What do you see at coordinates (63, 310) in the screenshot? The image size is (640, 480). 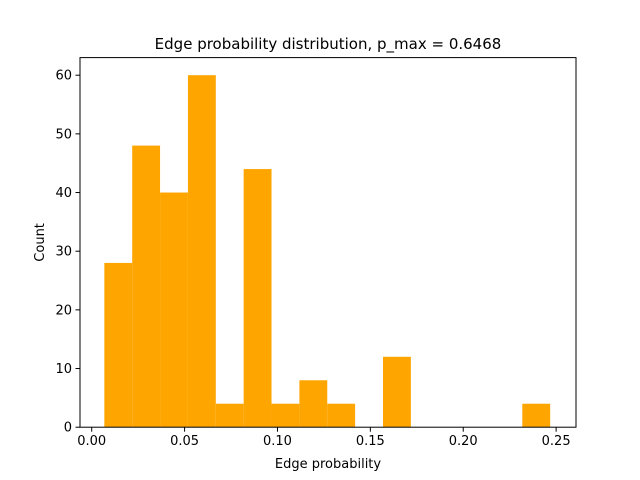 I see `y-tick-label: 20` at bounding box center [63, 310].